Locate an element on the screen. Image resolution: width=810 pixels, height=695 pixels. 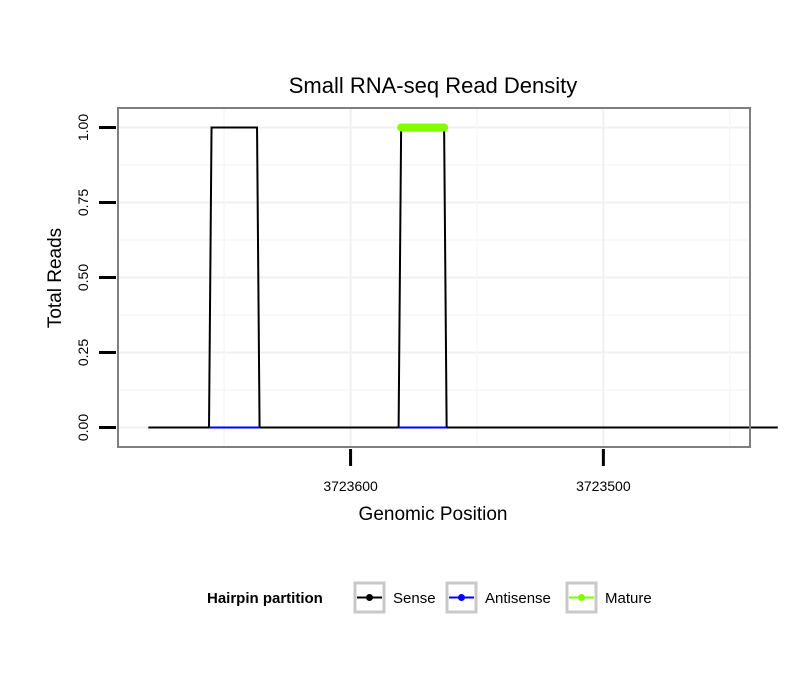
legend-item-mature: Mature is located at coordinates (608, 597).